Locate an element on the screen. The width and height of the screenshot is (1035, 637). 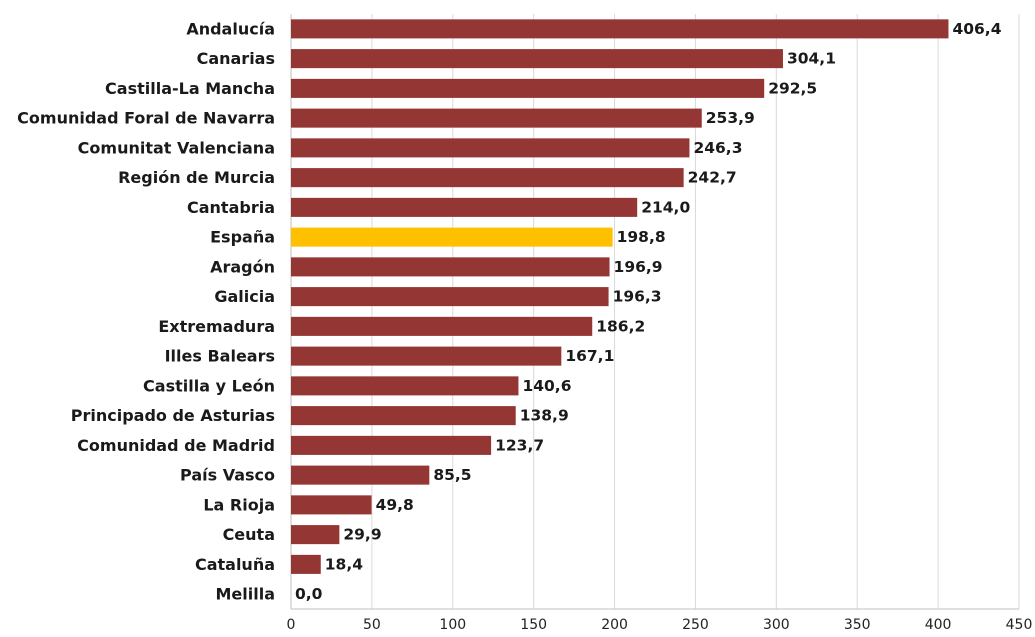
category-label-1: Canarias is located at coordinates (236, 58).